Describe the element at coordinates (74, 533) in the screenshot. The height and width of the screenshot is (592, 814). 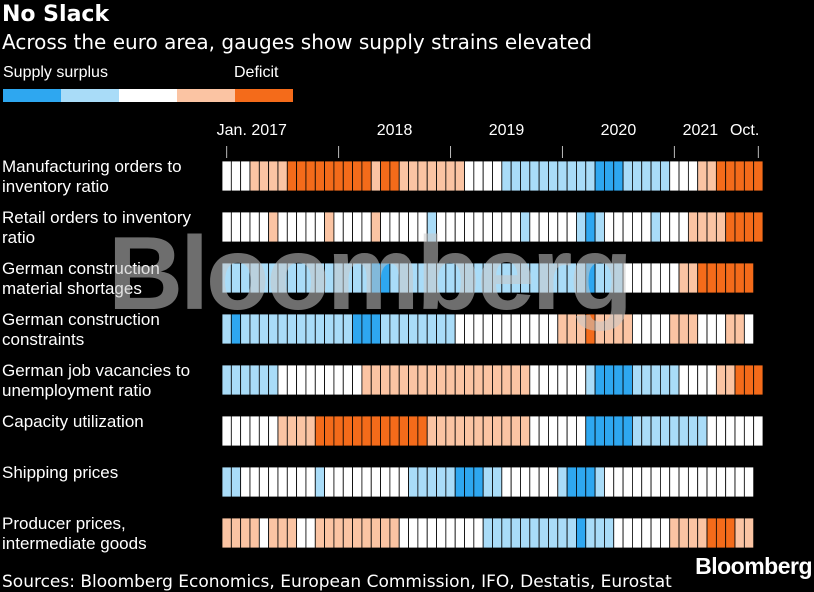
I see `row-label: Producer prices, intermediate goods` at that location.